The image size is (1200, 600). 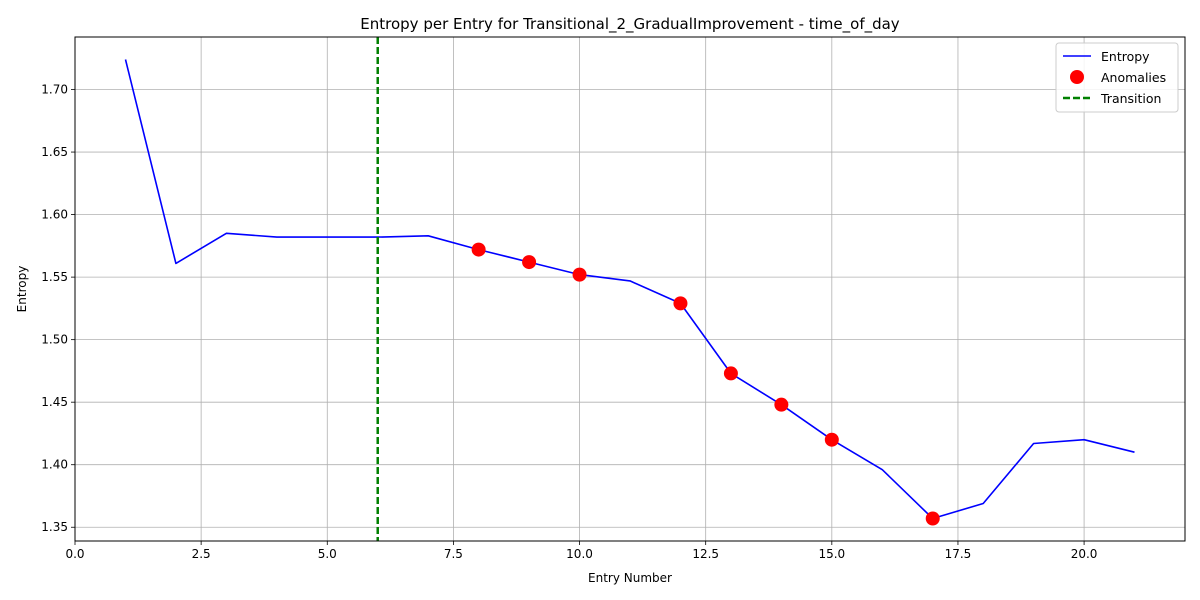 I want to click on x-tick-label: 10.0, so click(x=579, y=554).